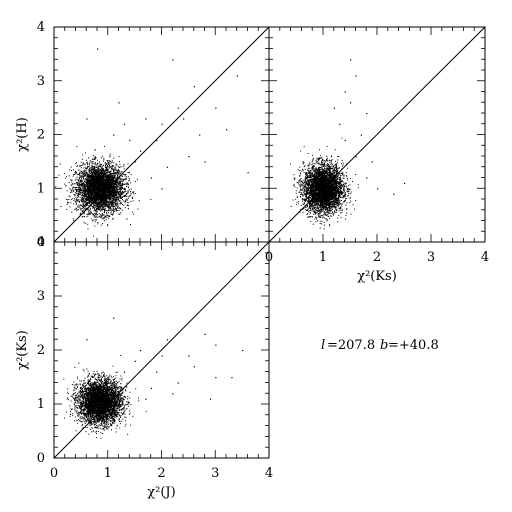 This screenshot has height=512, width=512. What do you see at coordinates (22, 134) in the screenshot?
I see `y-axis-label: χ²(H)` at bounding box center [22, 134].